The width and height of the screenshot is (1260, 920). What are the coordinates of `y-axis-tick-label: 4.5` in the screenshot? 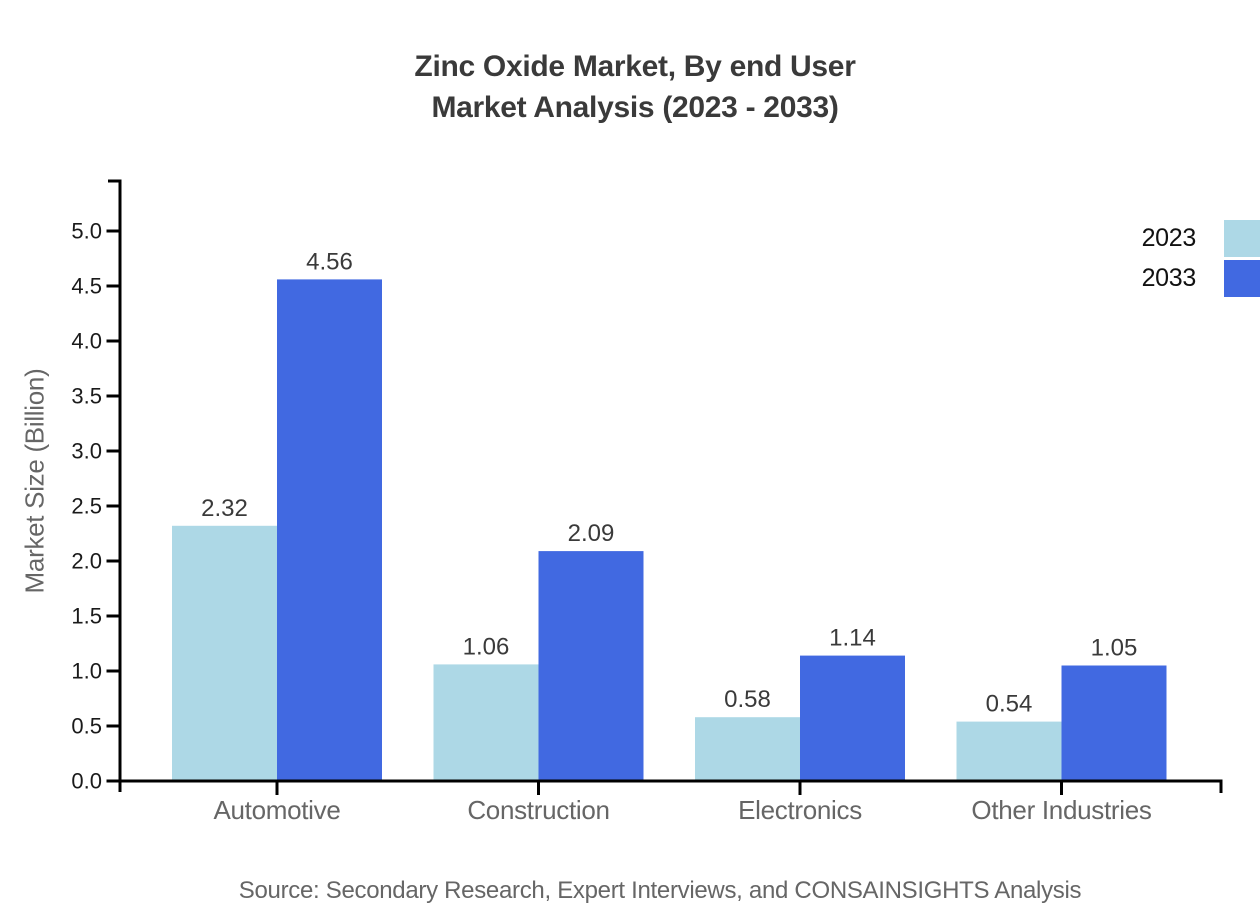 It's located at (86, 286).